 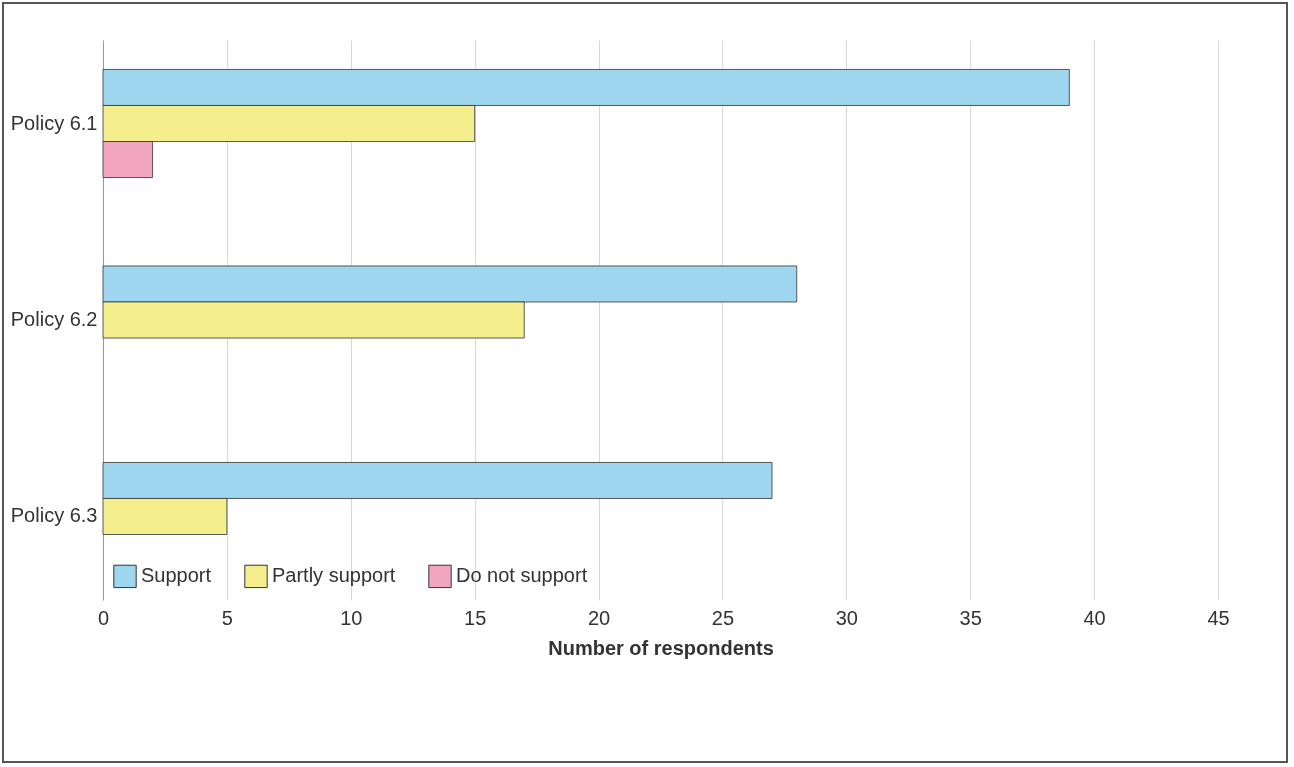 What do you see at coordinates (723, 617) in the screenshot?
I see `x-tick-label: 25` at bounding box center [723, 617].